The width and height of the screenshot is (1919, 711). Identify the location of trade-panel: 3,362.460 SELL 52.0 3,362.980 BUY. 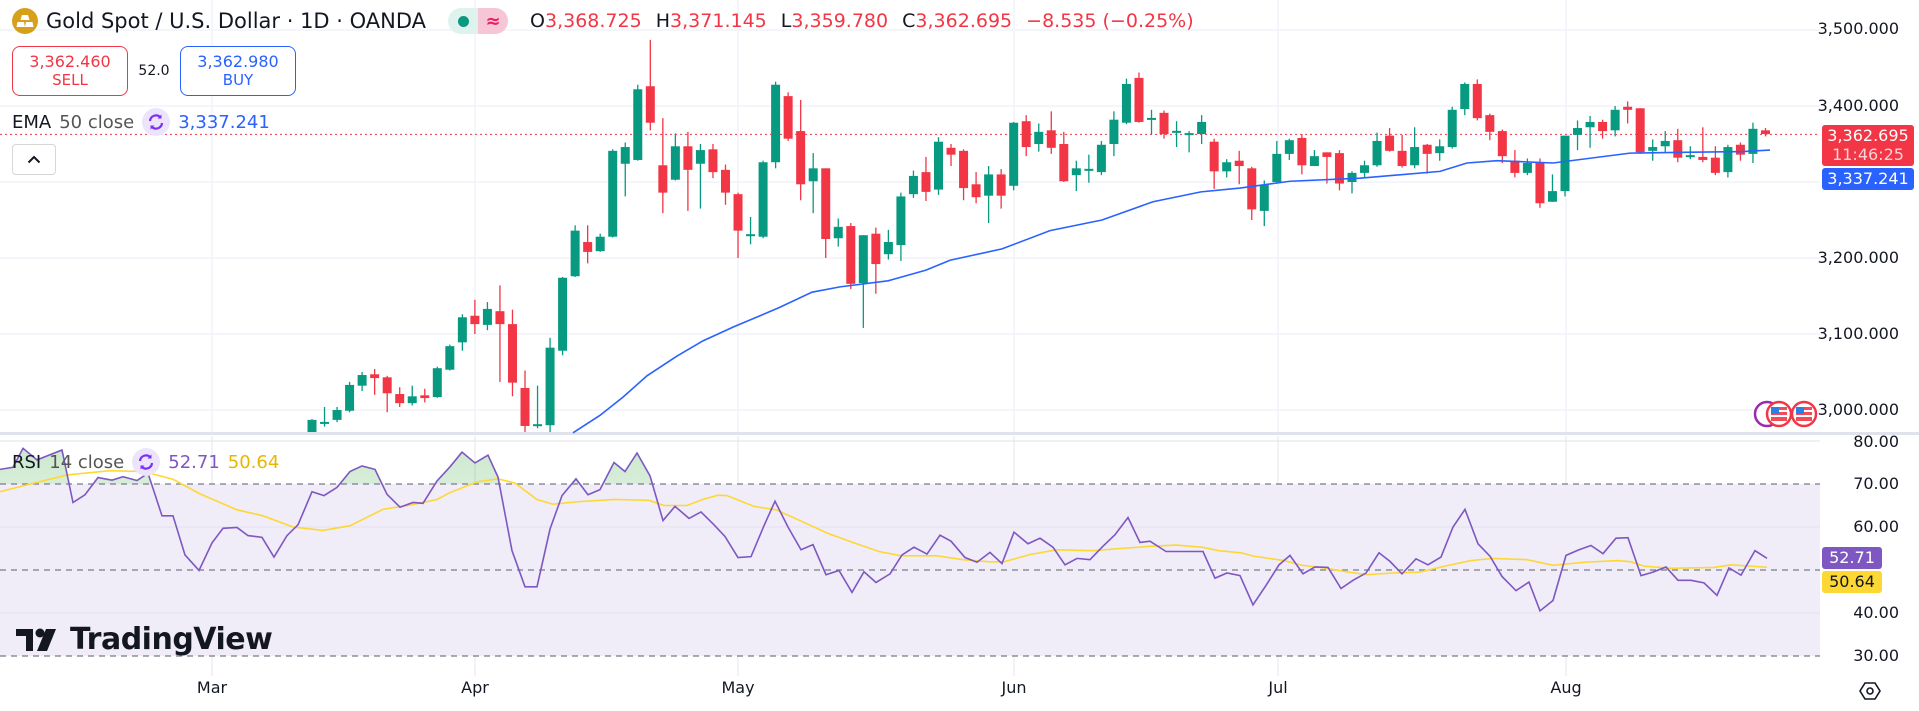
(154, 71).